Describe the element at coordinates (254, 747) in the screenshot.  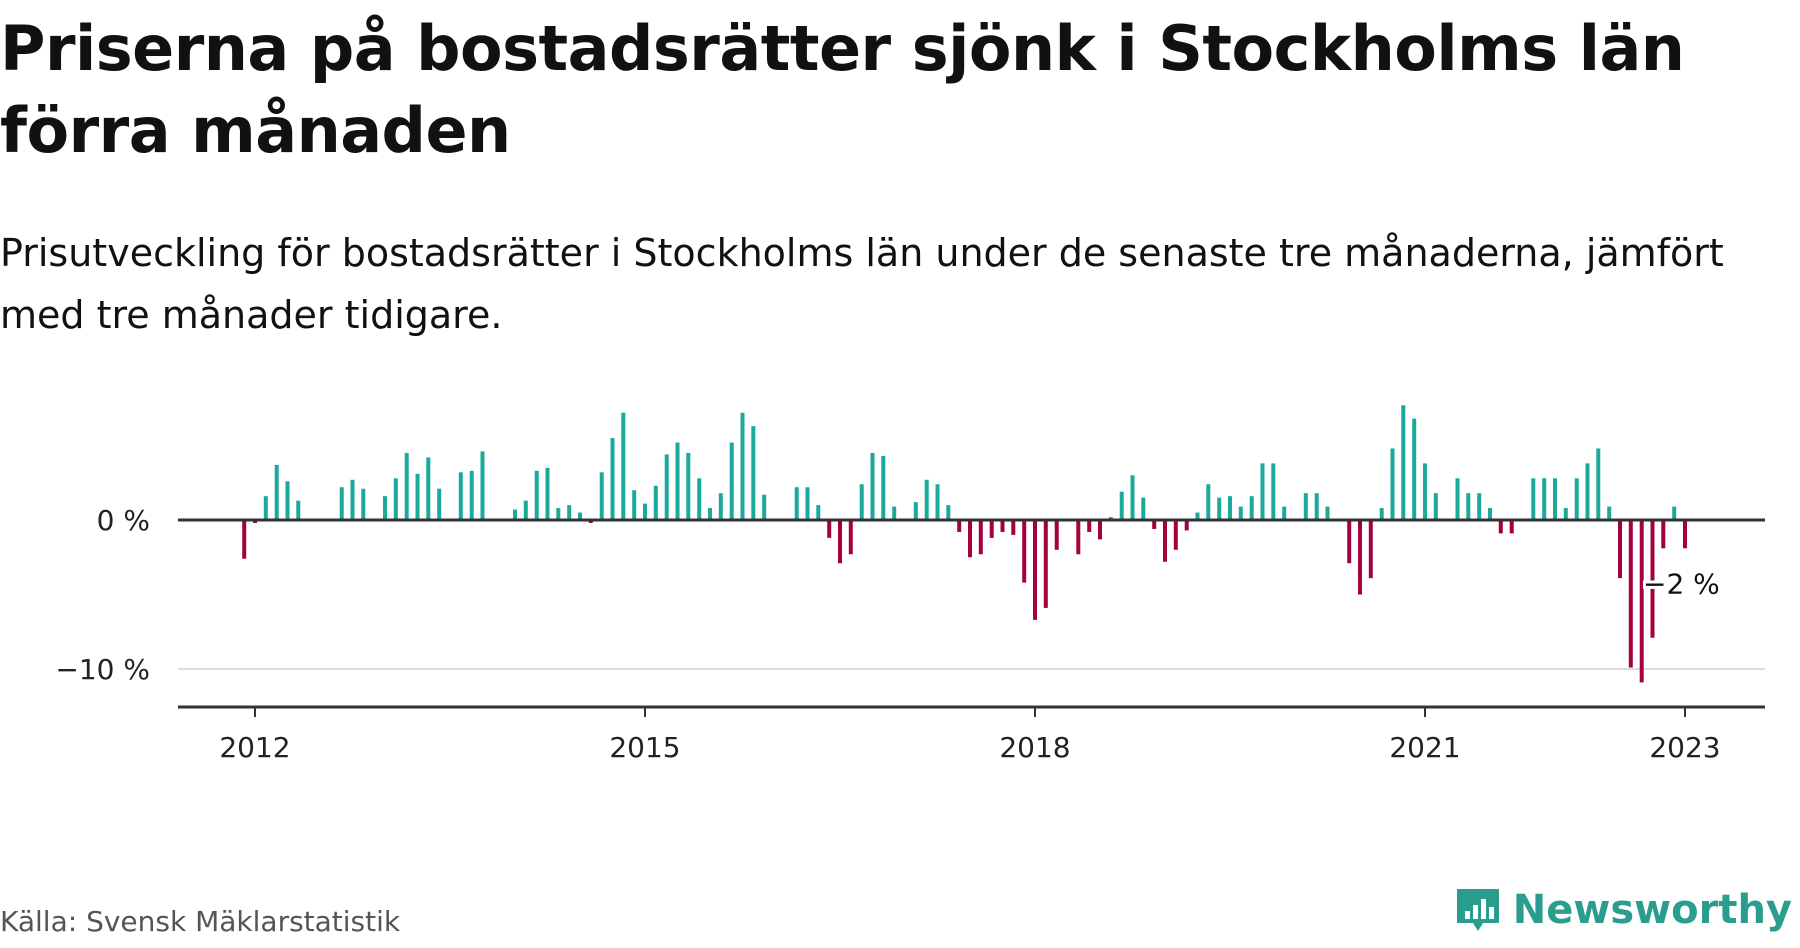
I see `x-tick-label: 2012` at that location.